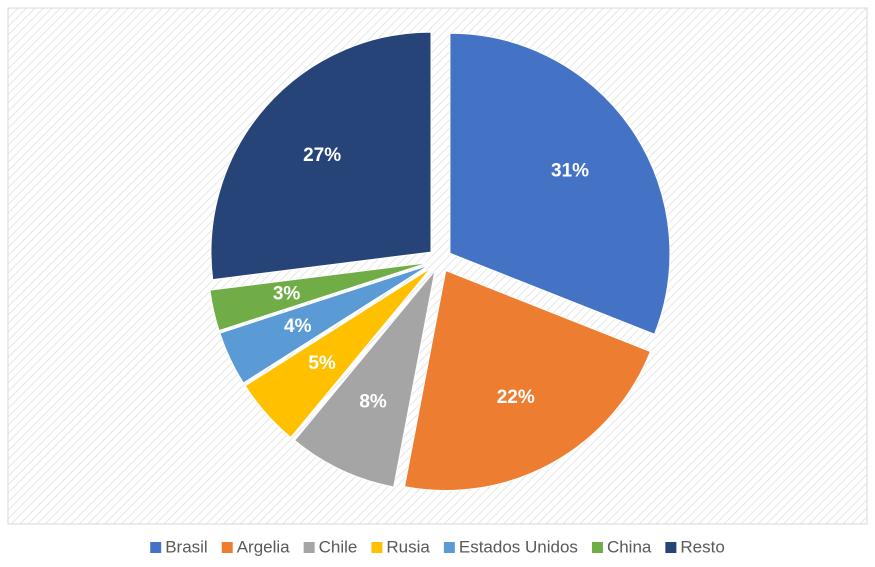 The width and height of the screenshot is (875, 567). What do you see at coordinates (186, 546) in the screenshot?
I see `legend-label: Brasil` at bounding box center [186, 546].